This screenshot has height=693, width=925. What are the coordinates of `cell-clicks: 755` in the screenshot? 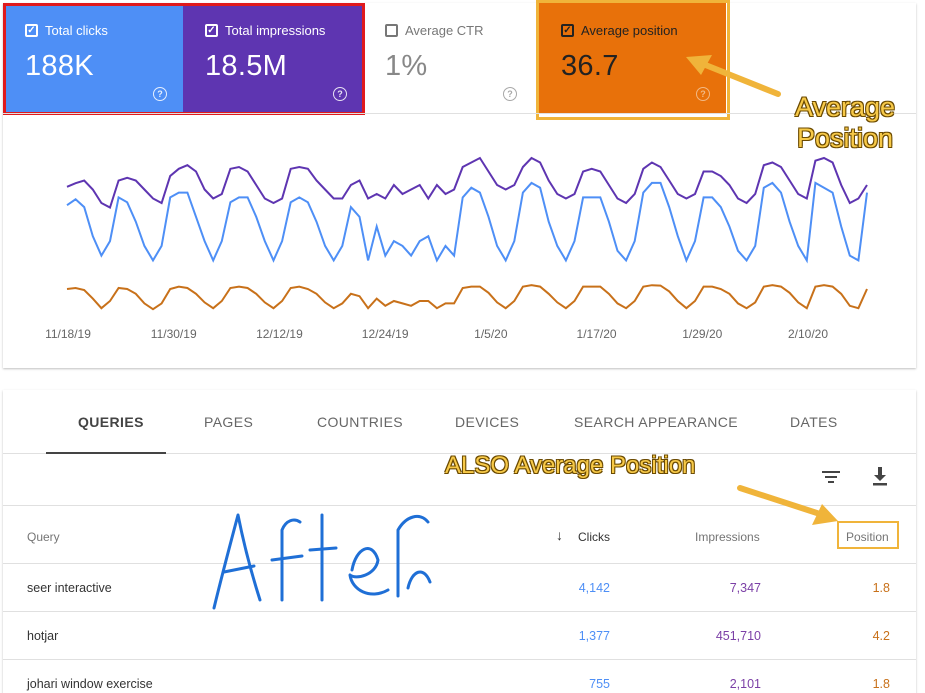 It's located at (599, 684).